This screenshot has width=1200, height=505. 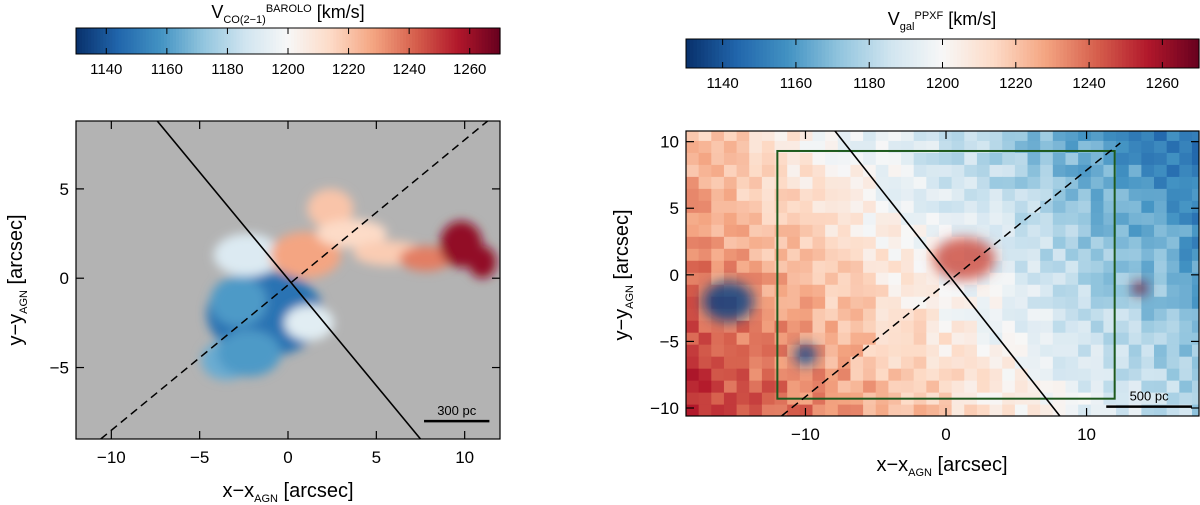 What do you see at coordinates (338, 12) in the screenshot?
I see `left-colorbar-title-unit: [km/s]` at bounding box center [338, 12].